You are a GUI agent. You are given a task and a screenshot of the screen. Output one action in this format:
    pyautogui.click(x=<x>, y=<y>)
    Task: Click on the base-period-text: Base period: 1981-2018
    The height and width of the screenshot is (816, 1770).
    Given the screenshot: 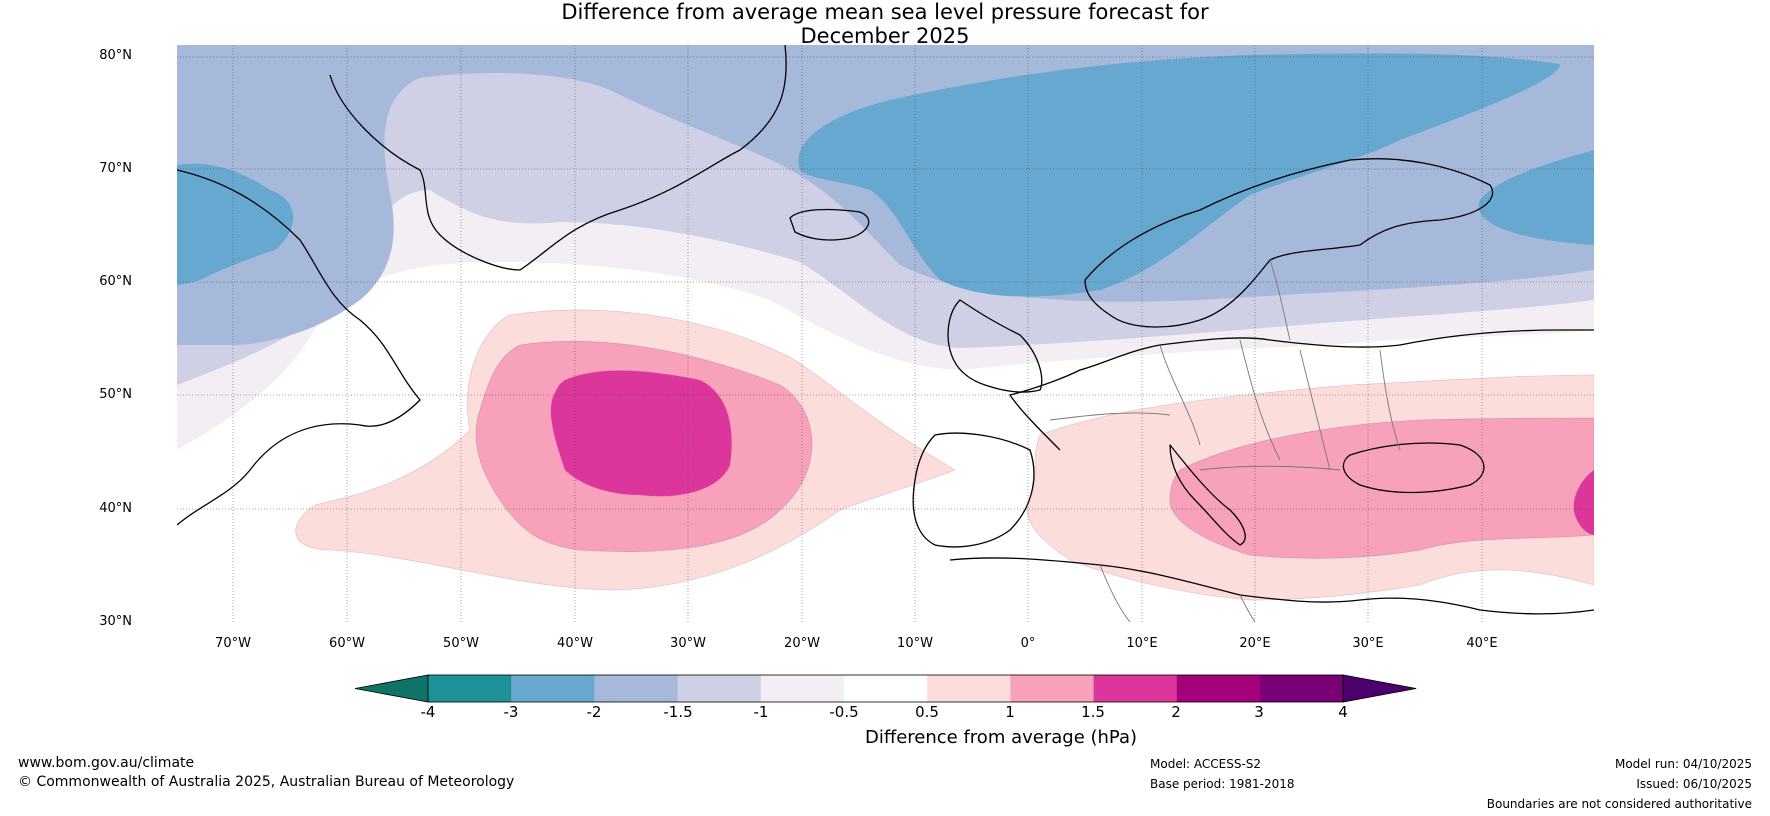 What is the action you would take?
    pyautogui.click(x=1222, y=784)
    